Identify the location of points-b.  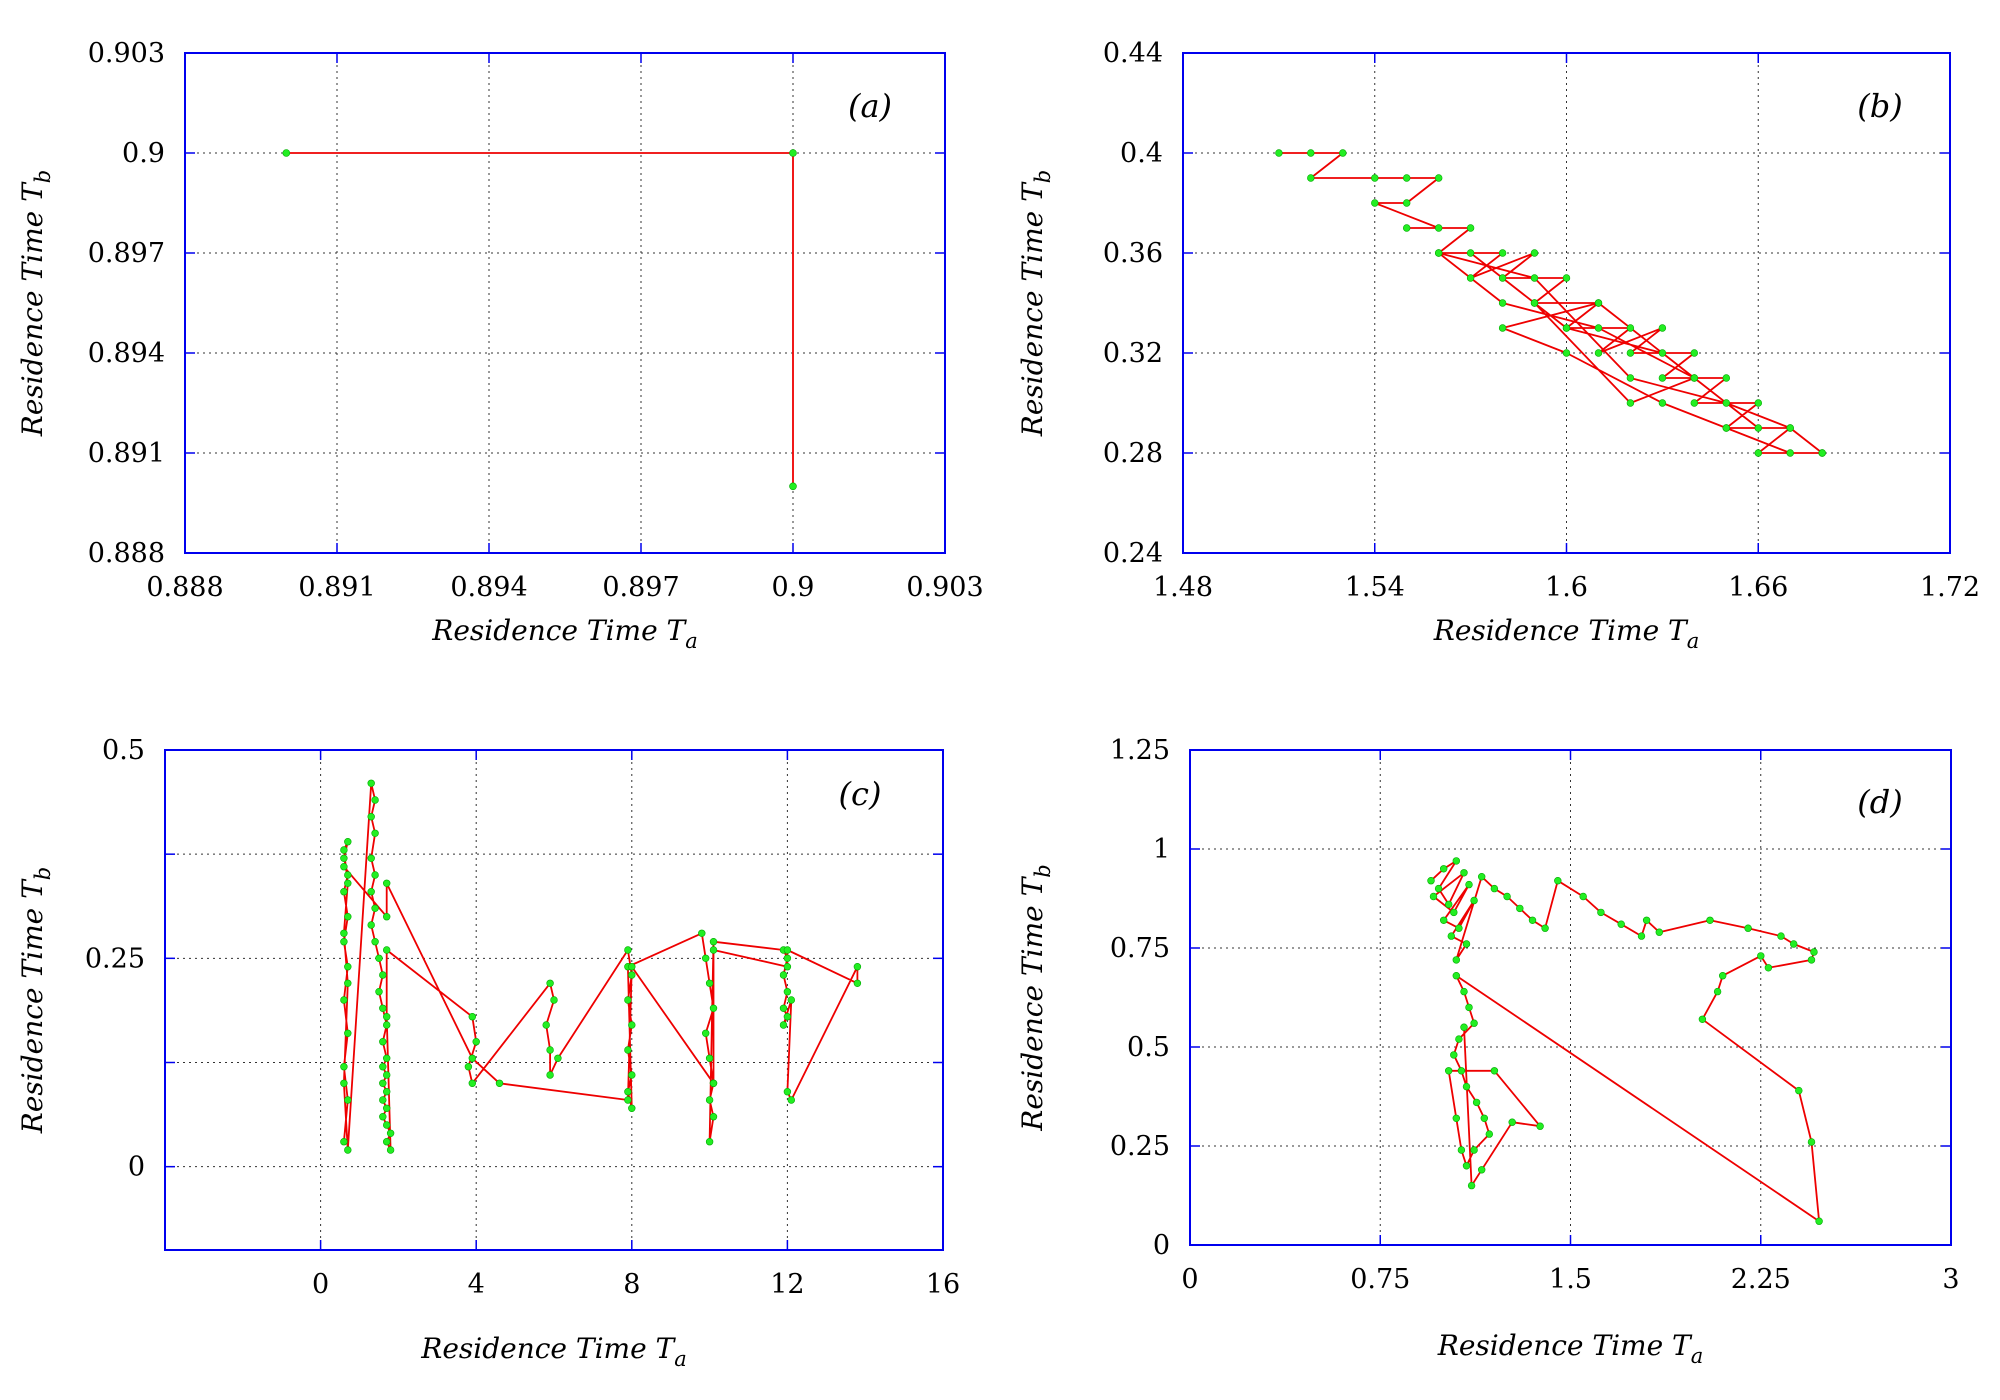
(1550, 303).